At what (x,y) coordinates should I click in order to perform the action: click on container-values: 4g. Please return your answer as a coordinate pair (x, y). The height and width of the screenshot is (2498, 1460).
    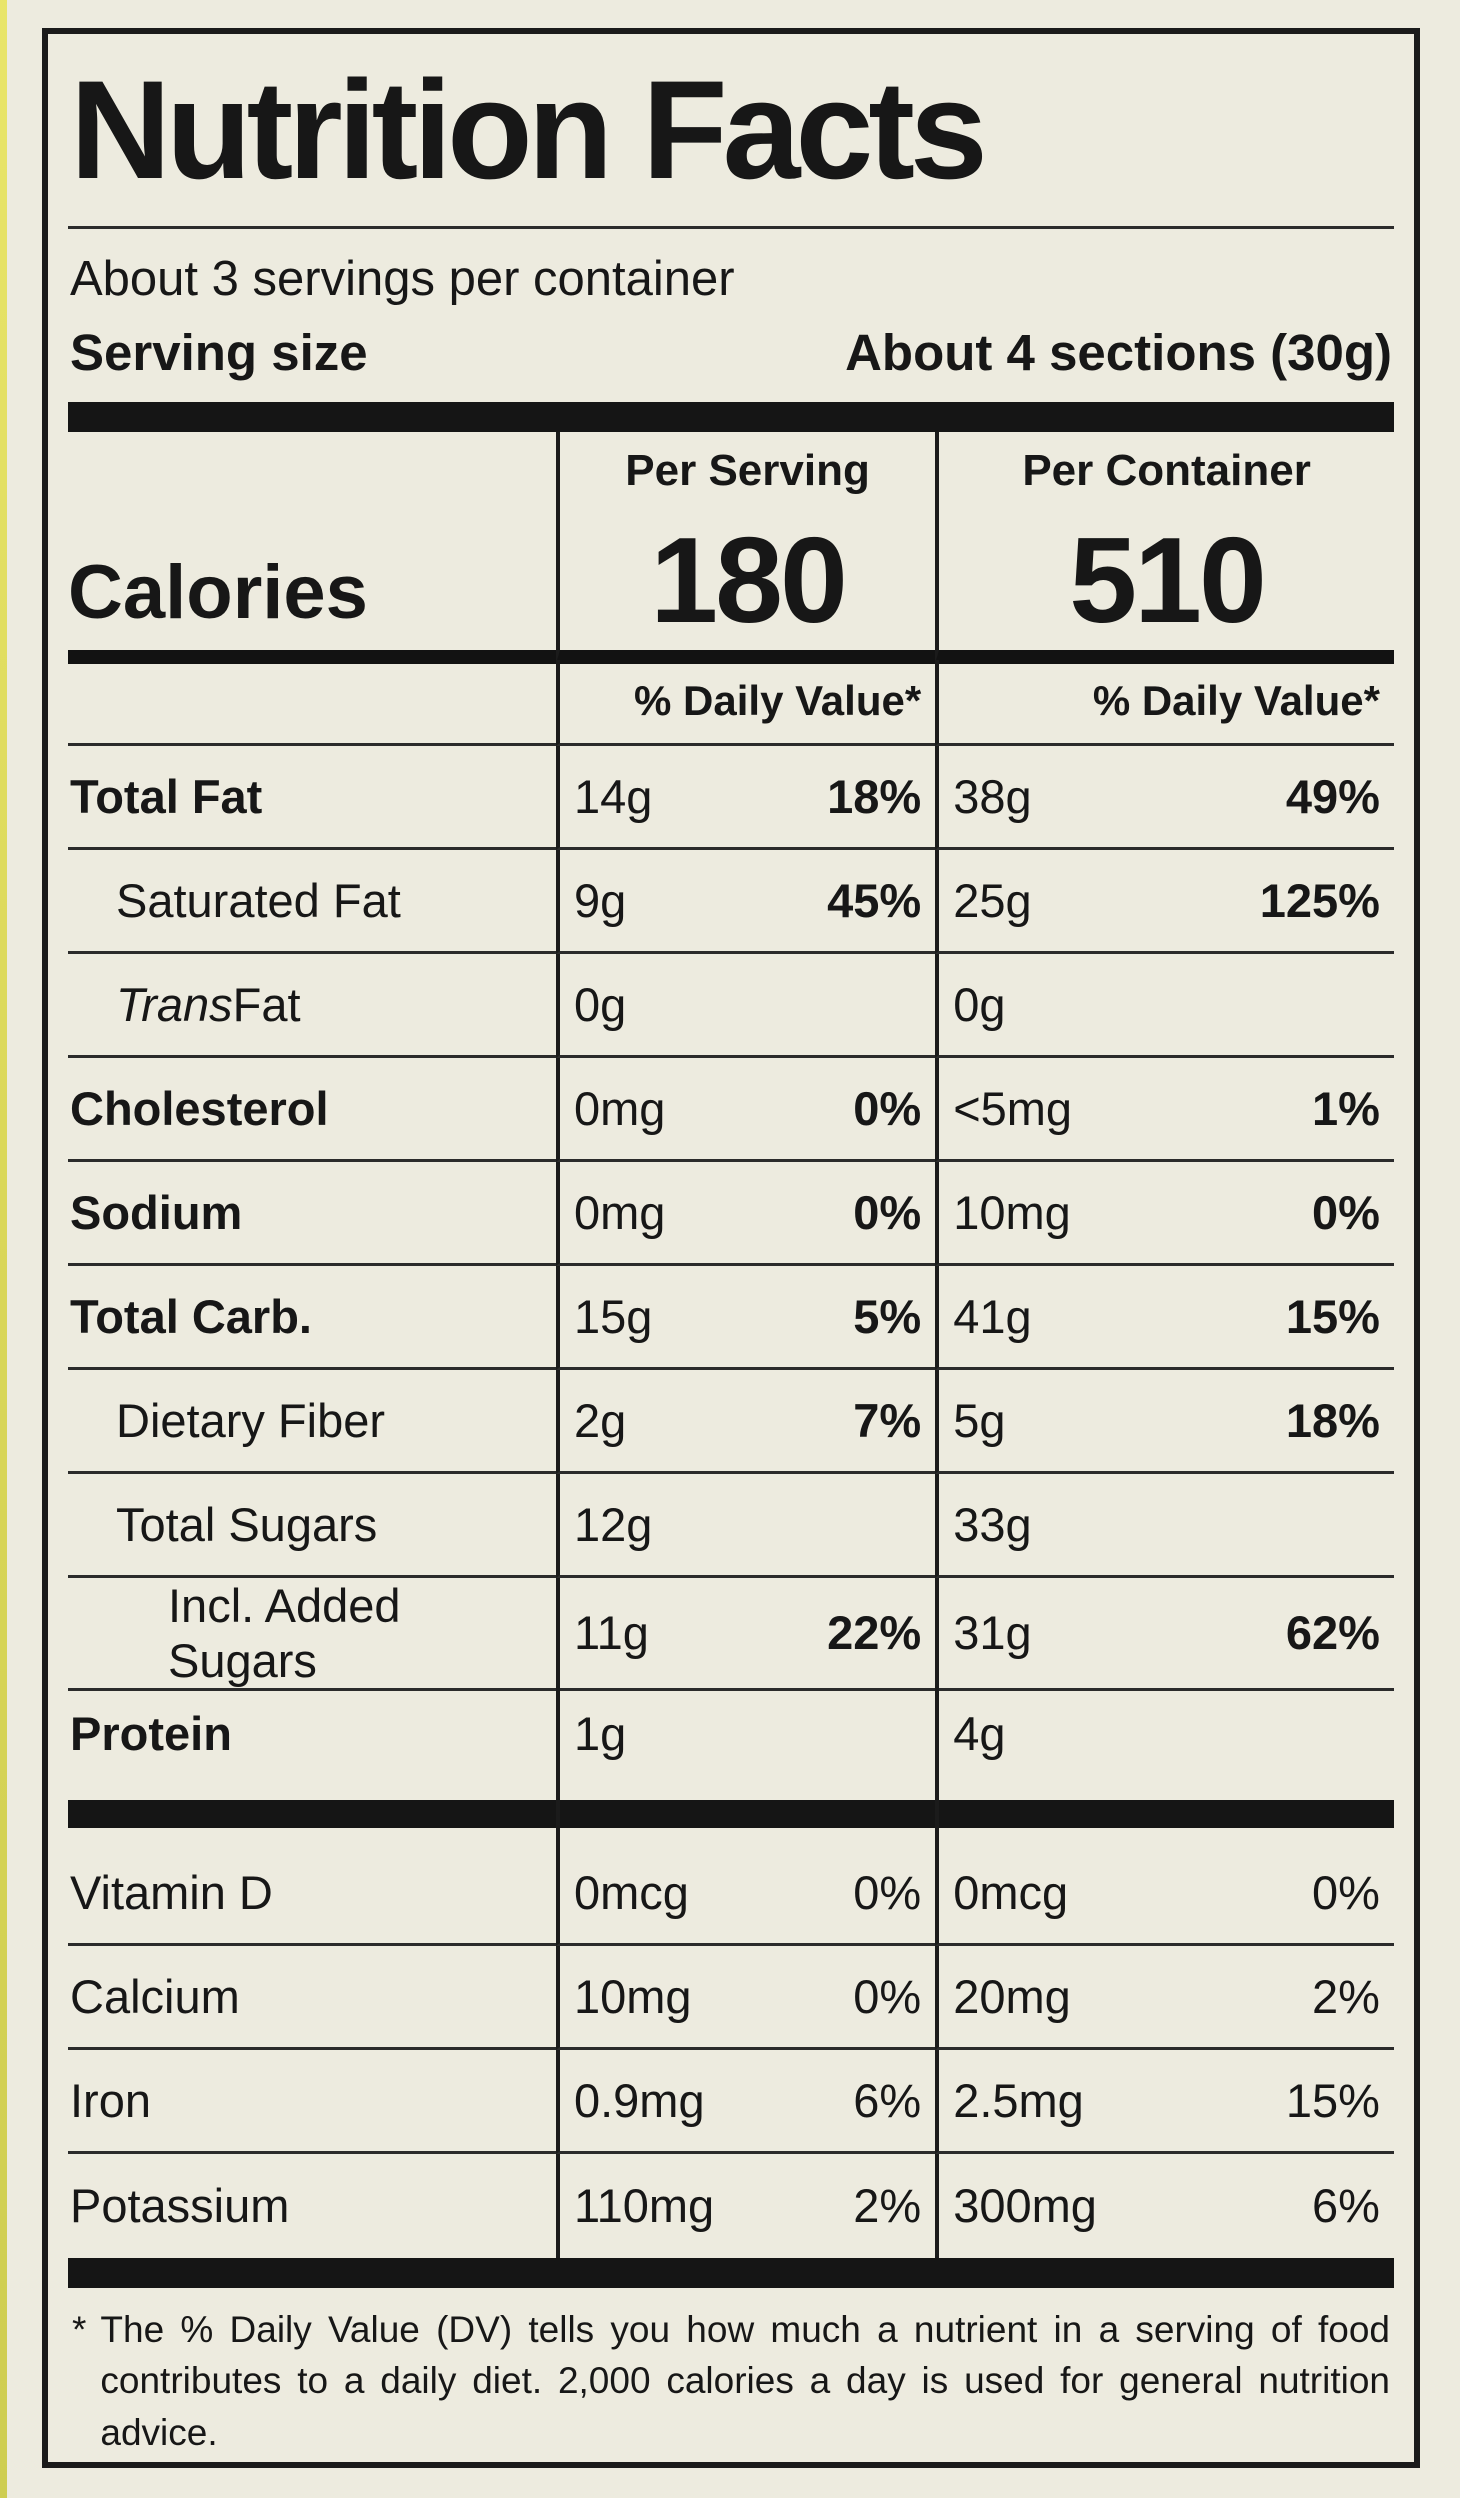
    Looking at the image, I should click on (1164, 1733).